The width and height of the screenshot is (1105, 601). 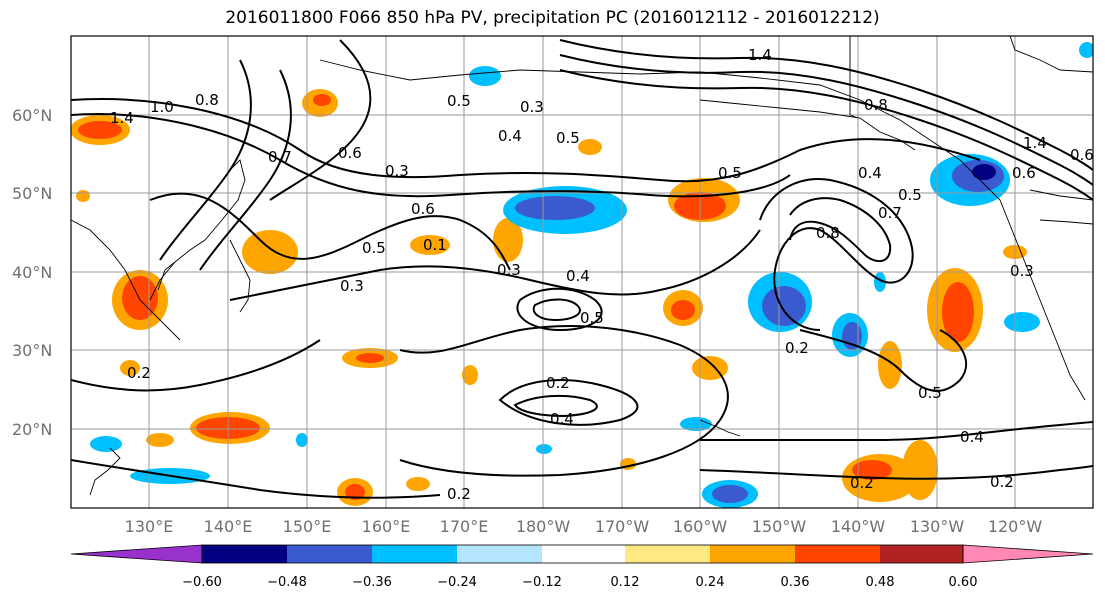 I want to click on colorbar-label: 0.48, so click(x=880, y=582).